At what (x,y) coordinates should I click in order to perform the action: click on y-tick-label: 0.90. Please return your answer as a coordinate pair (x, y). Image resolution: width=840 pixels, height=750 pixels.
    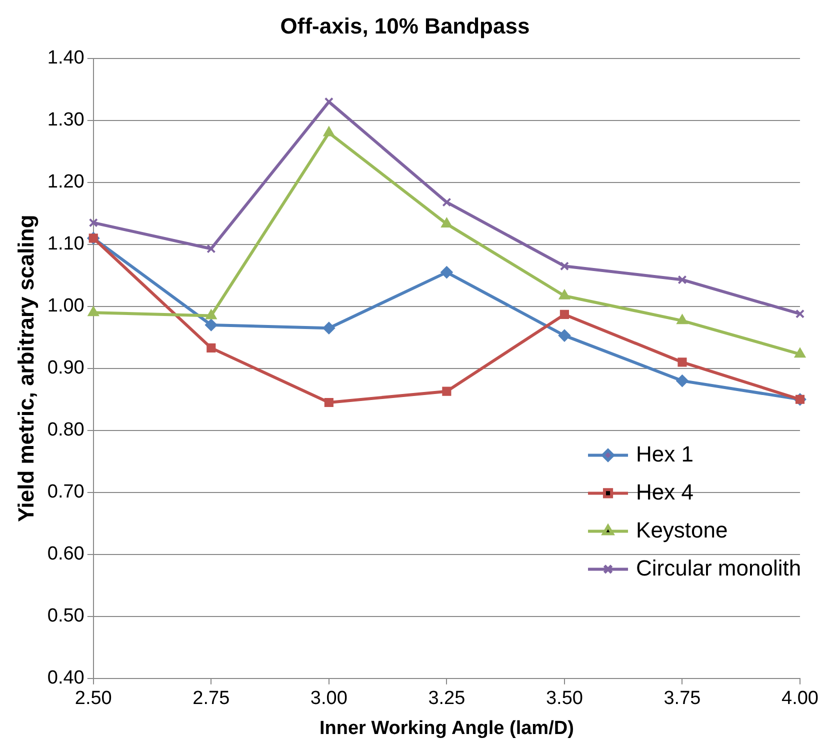
    Looking at the image, I should click on (65, 368).